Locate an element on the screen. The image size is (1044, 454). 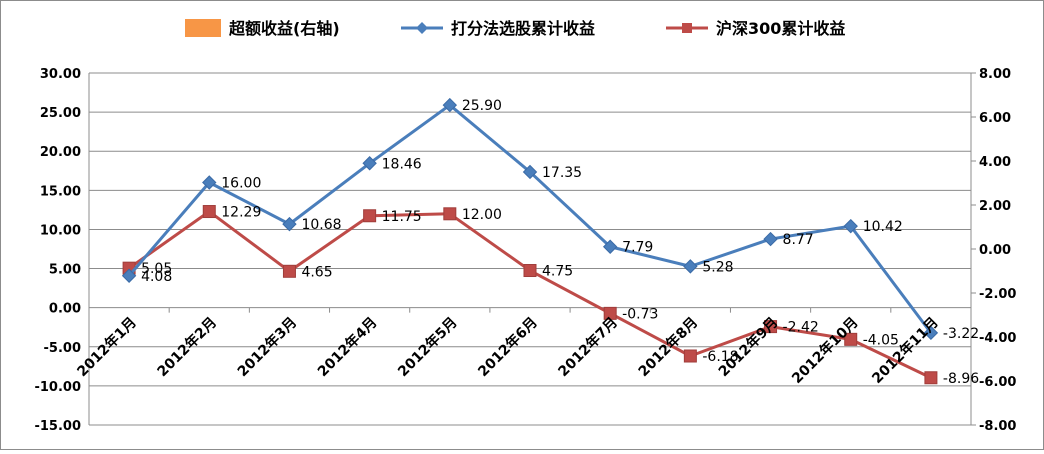
hs300-data-label: 5.05 is located at coordinates (156, 269).